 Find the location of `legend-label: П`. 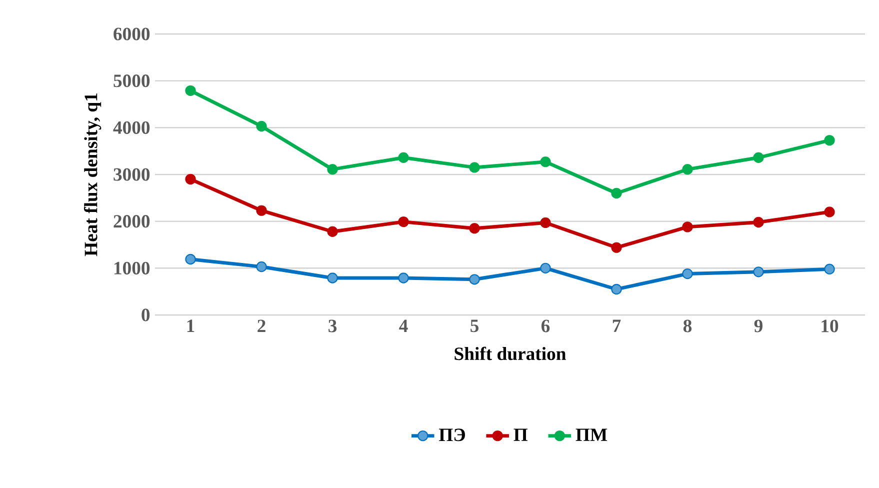

legend-label: П is located at coordinates (521, 434).